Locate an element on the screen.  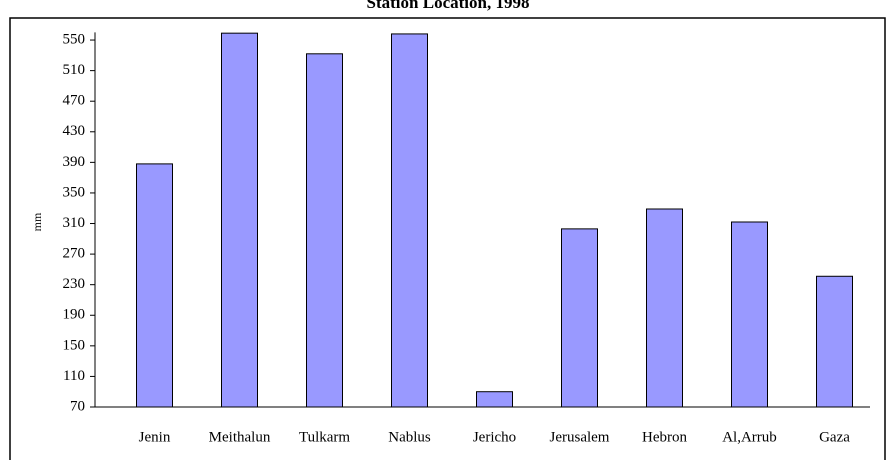
chart-title: Station Location, 1998 is located at coordinates (448, 6).